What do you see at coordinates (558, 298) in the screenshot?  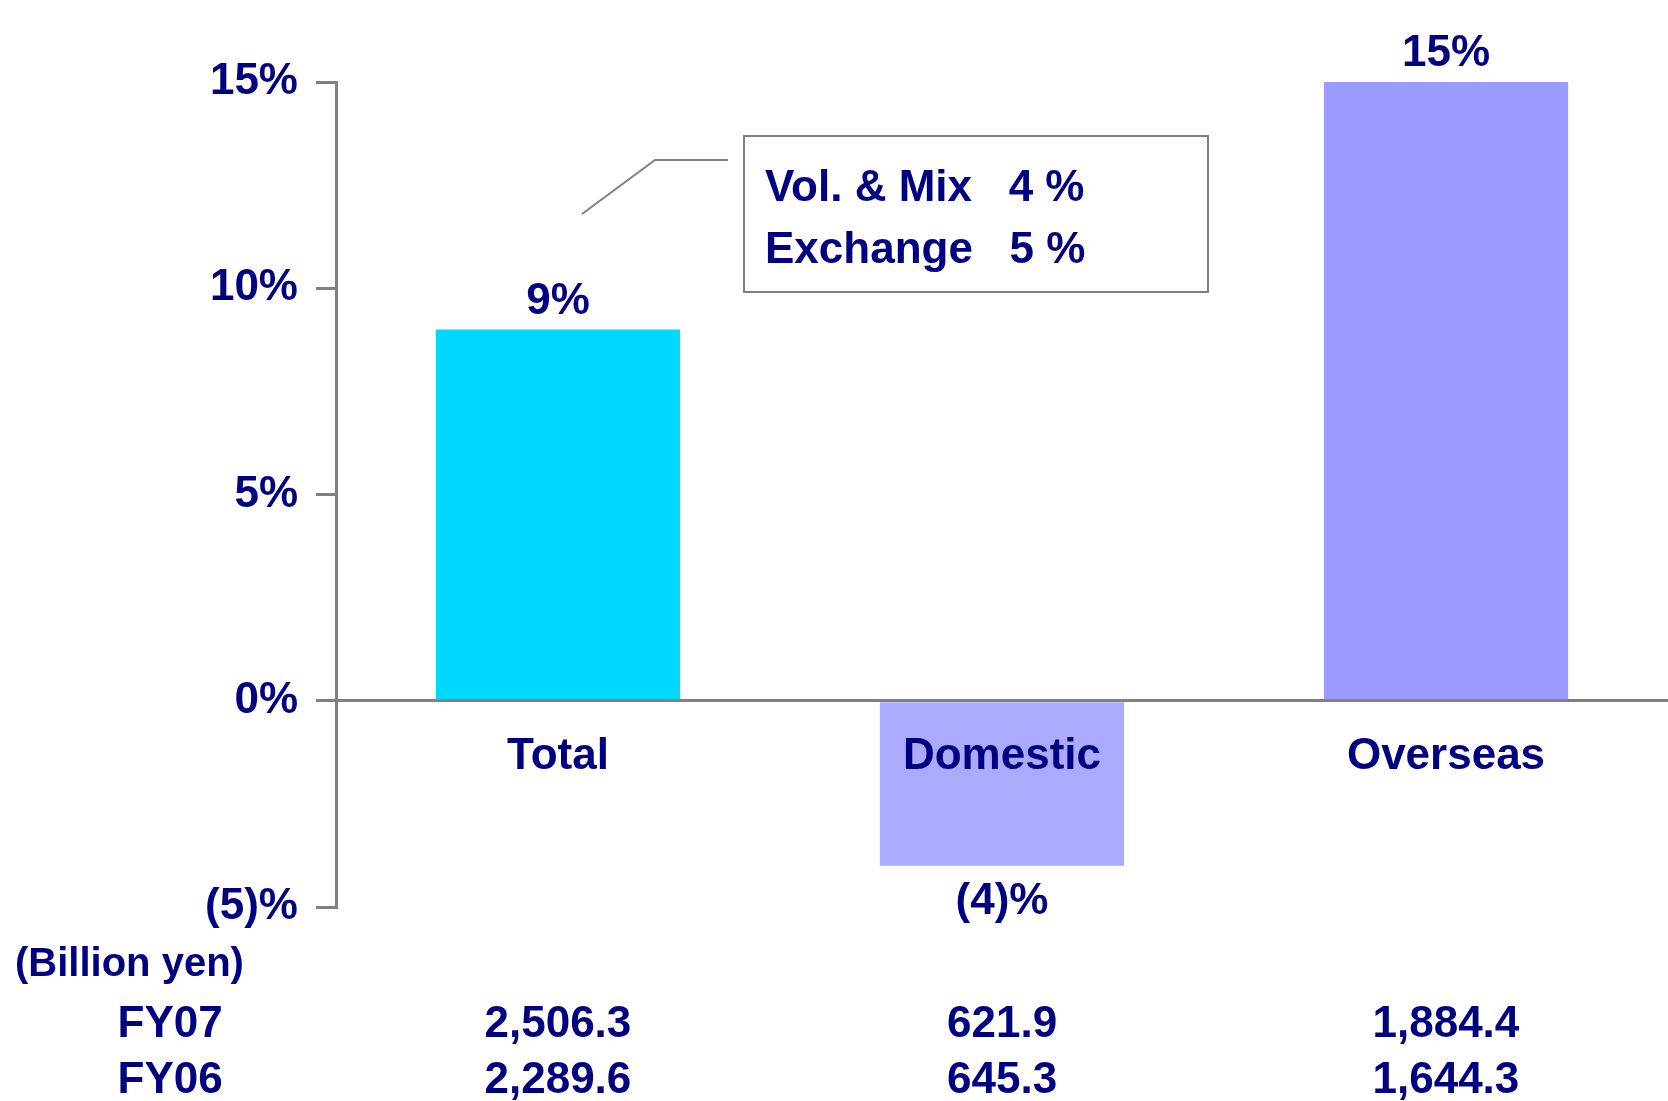 I see `data-label: 9%` at bounding box center [558, 298].